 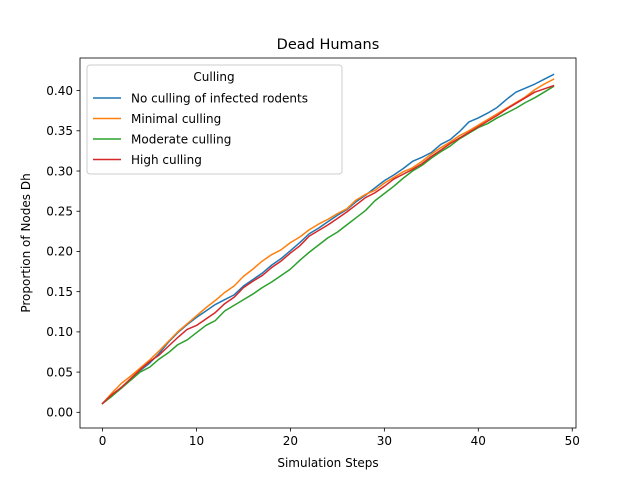 I want to click on legend-box, so click(x=214, y=119).